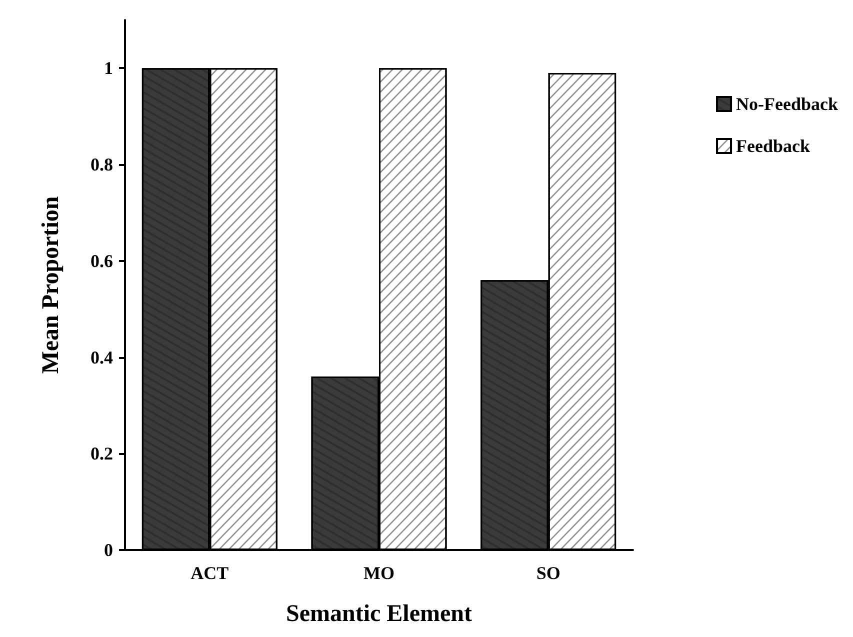 This screenshot has height=637, width=853. I want to click on x-tick-label: ACT, so click(209, 573).